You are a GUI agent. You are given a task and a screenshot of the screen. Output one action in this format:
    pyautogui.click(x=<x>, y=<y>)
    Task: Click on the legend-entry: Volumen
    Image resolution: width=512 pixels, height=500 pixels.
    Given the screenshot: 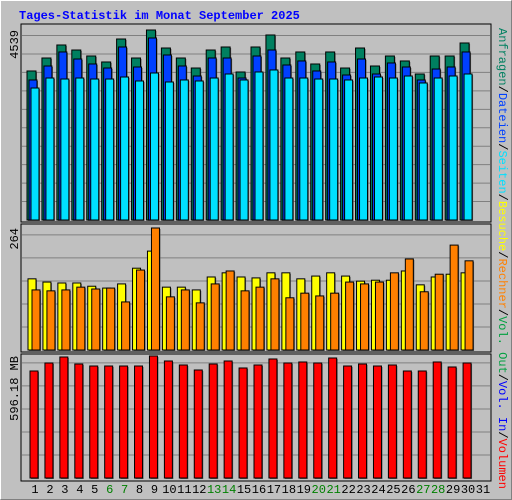 What is the action you would take?
    pyautogui.click(x=502, y=464)
    